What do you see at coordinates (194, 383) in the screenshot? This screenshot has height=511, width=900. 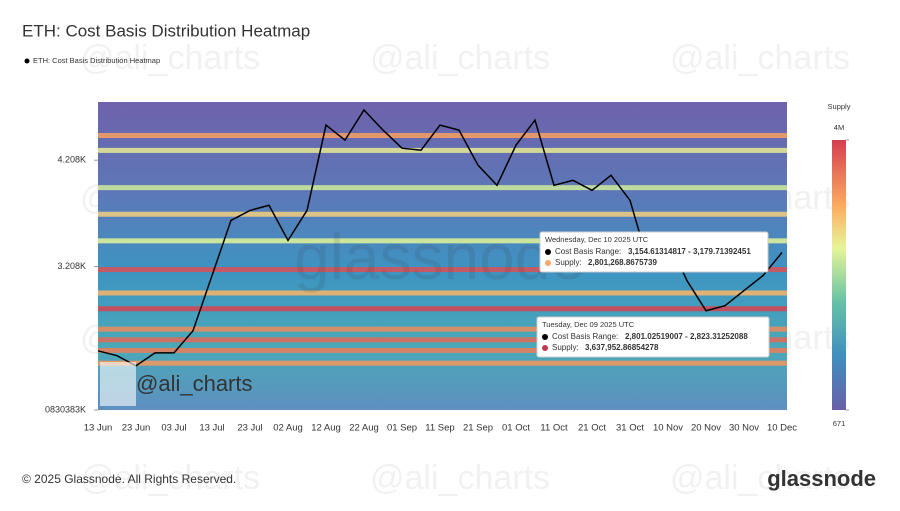 I see `badge: @ali_charts` at bounding box center [194, 383].